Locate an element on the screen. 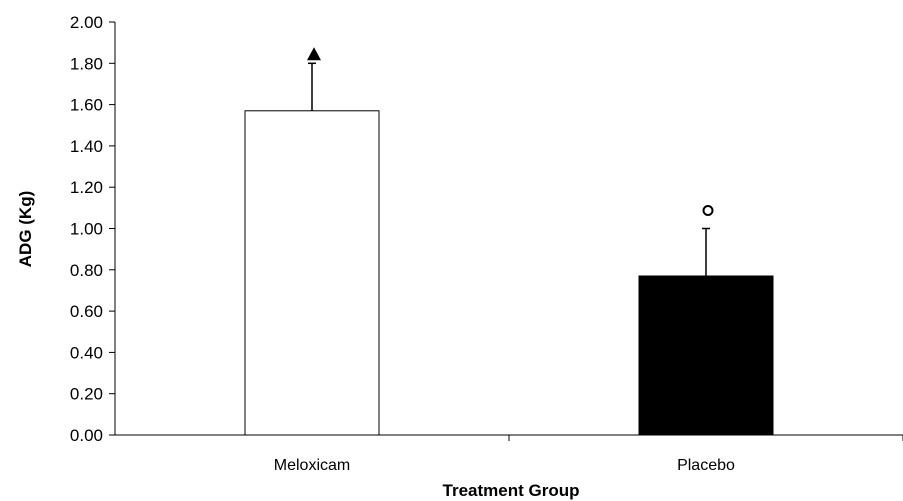 The width and height of the screenshot is (903, 501). x-axis: Meloxicam Placebo is located at coordinates (509, 454).